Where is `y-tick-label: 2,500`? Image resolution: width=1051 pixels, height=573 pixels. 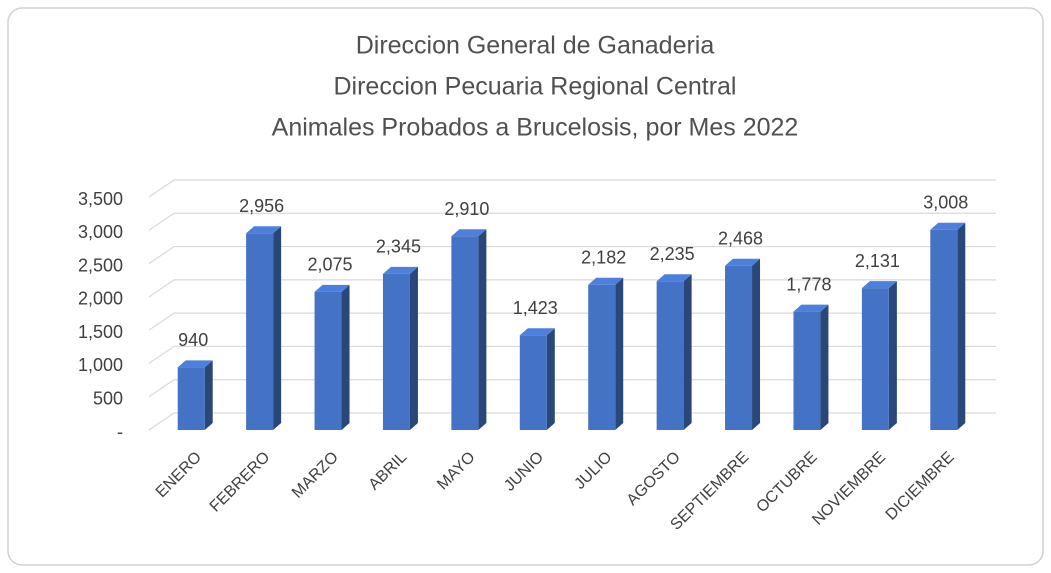
y-tick-label: 2,500 is located at coordinates (100, 265).